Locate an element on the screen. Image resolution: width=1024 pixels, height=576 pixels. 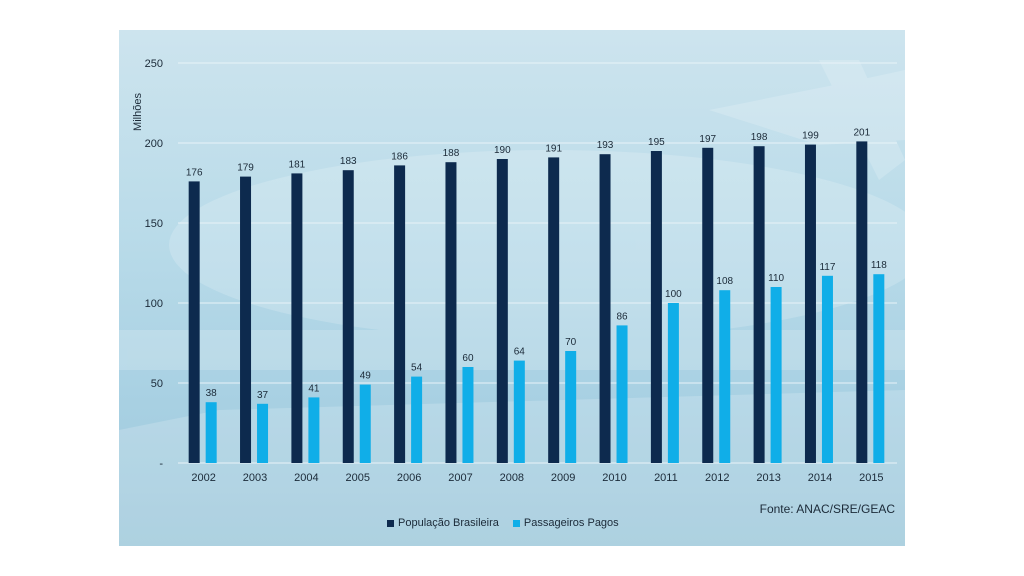
data-label: 60 is located at coordinates (468, 358).